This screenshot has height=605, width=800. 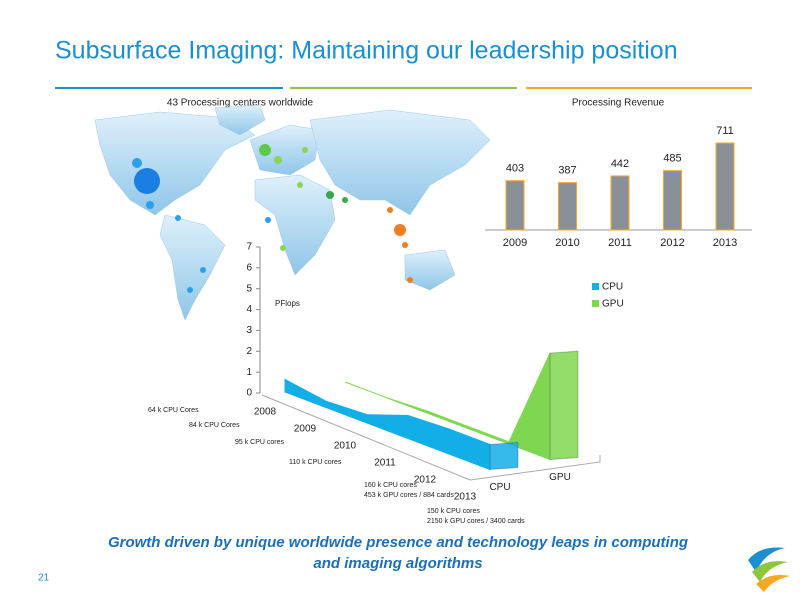 I want to click on y-axis-label: PFlops, so click(x=287, y=303).